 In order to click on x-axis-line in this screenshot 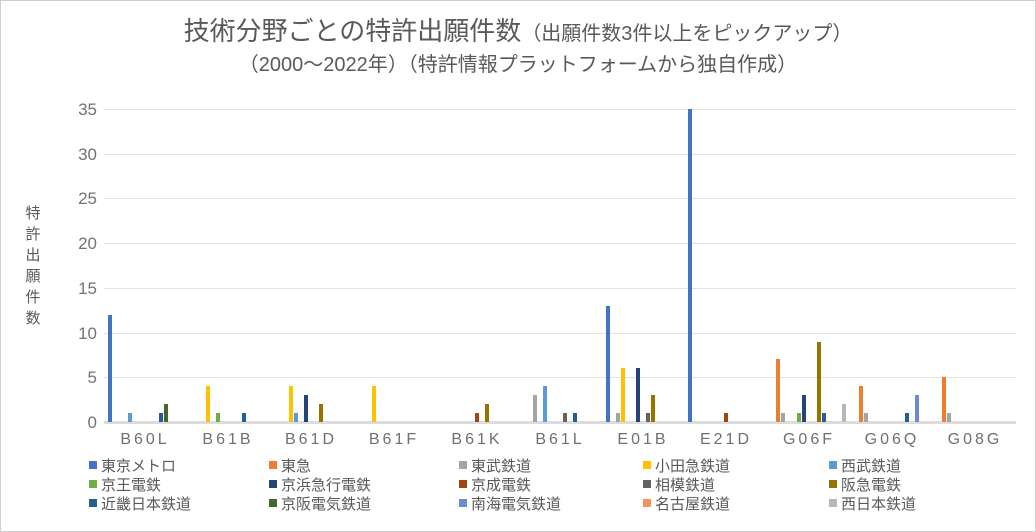, I will do `click(560, 422)`.